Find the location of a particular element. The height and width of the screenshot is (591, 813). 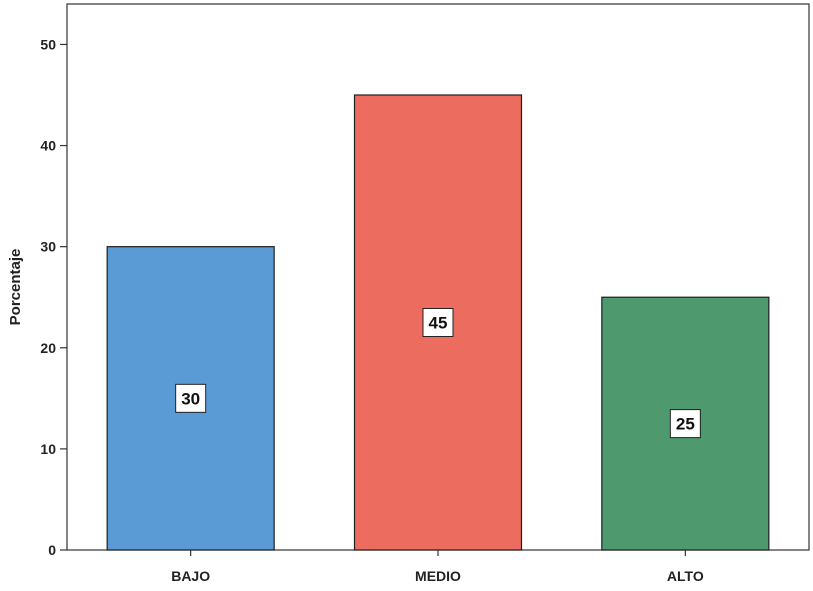

data-label: 30 is located at coordinates (190, 398).